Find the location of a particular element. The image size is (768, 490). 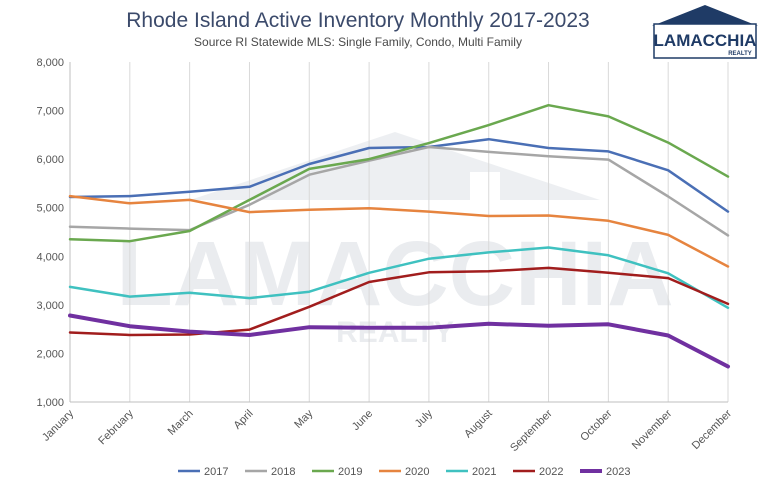

x-tick-label: December is located at coordinates (712, 429).